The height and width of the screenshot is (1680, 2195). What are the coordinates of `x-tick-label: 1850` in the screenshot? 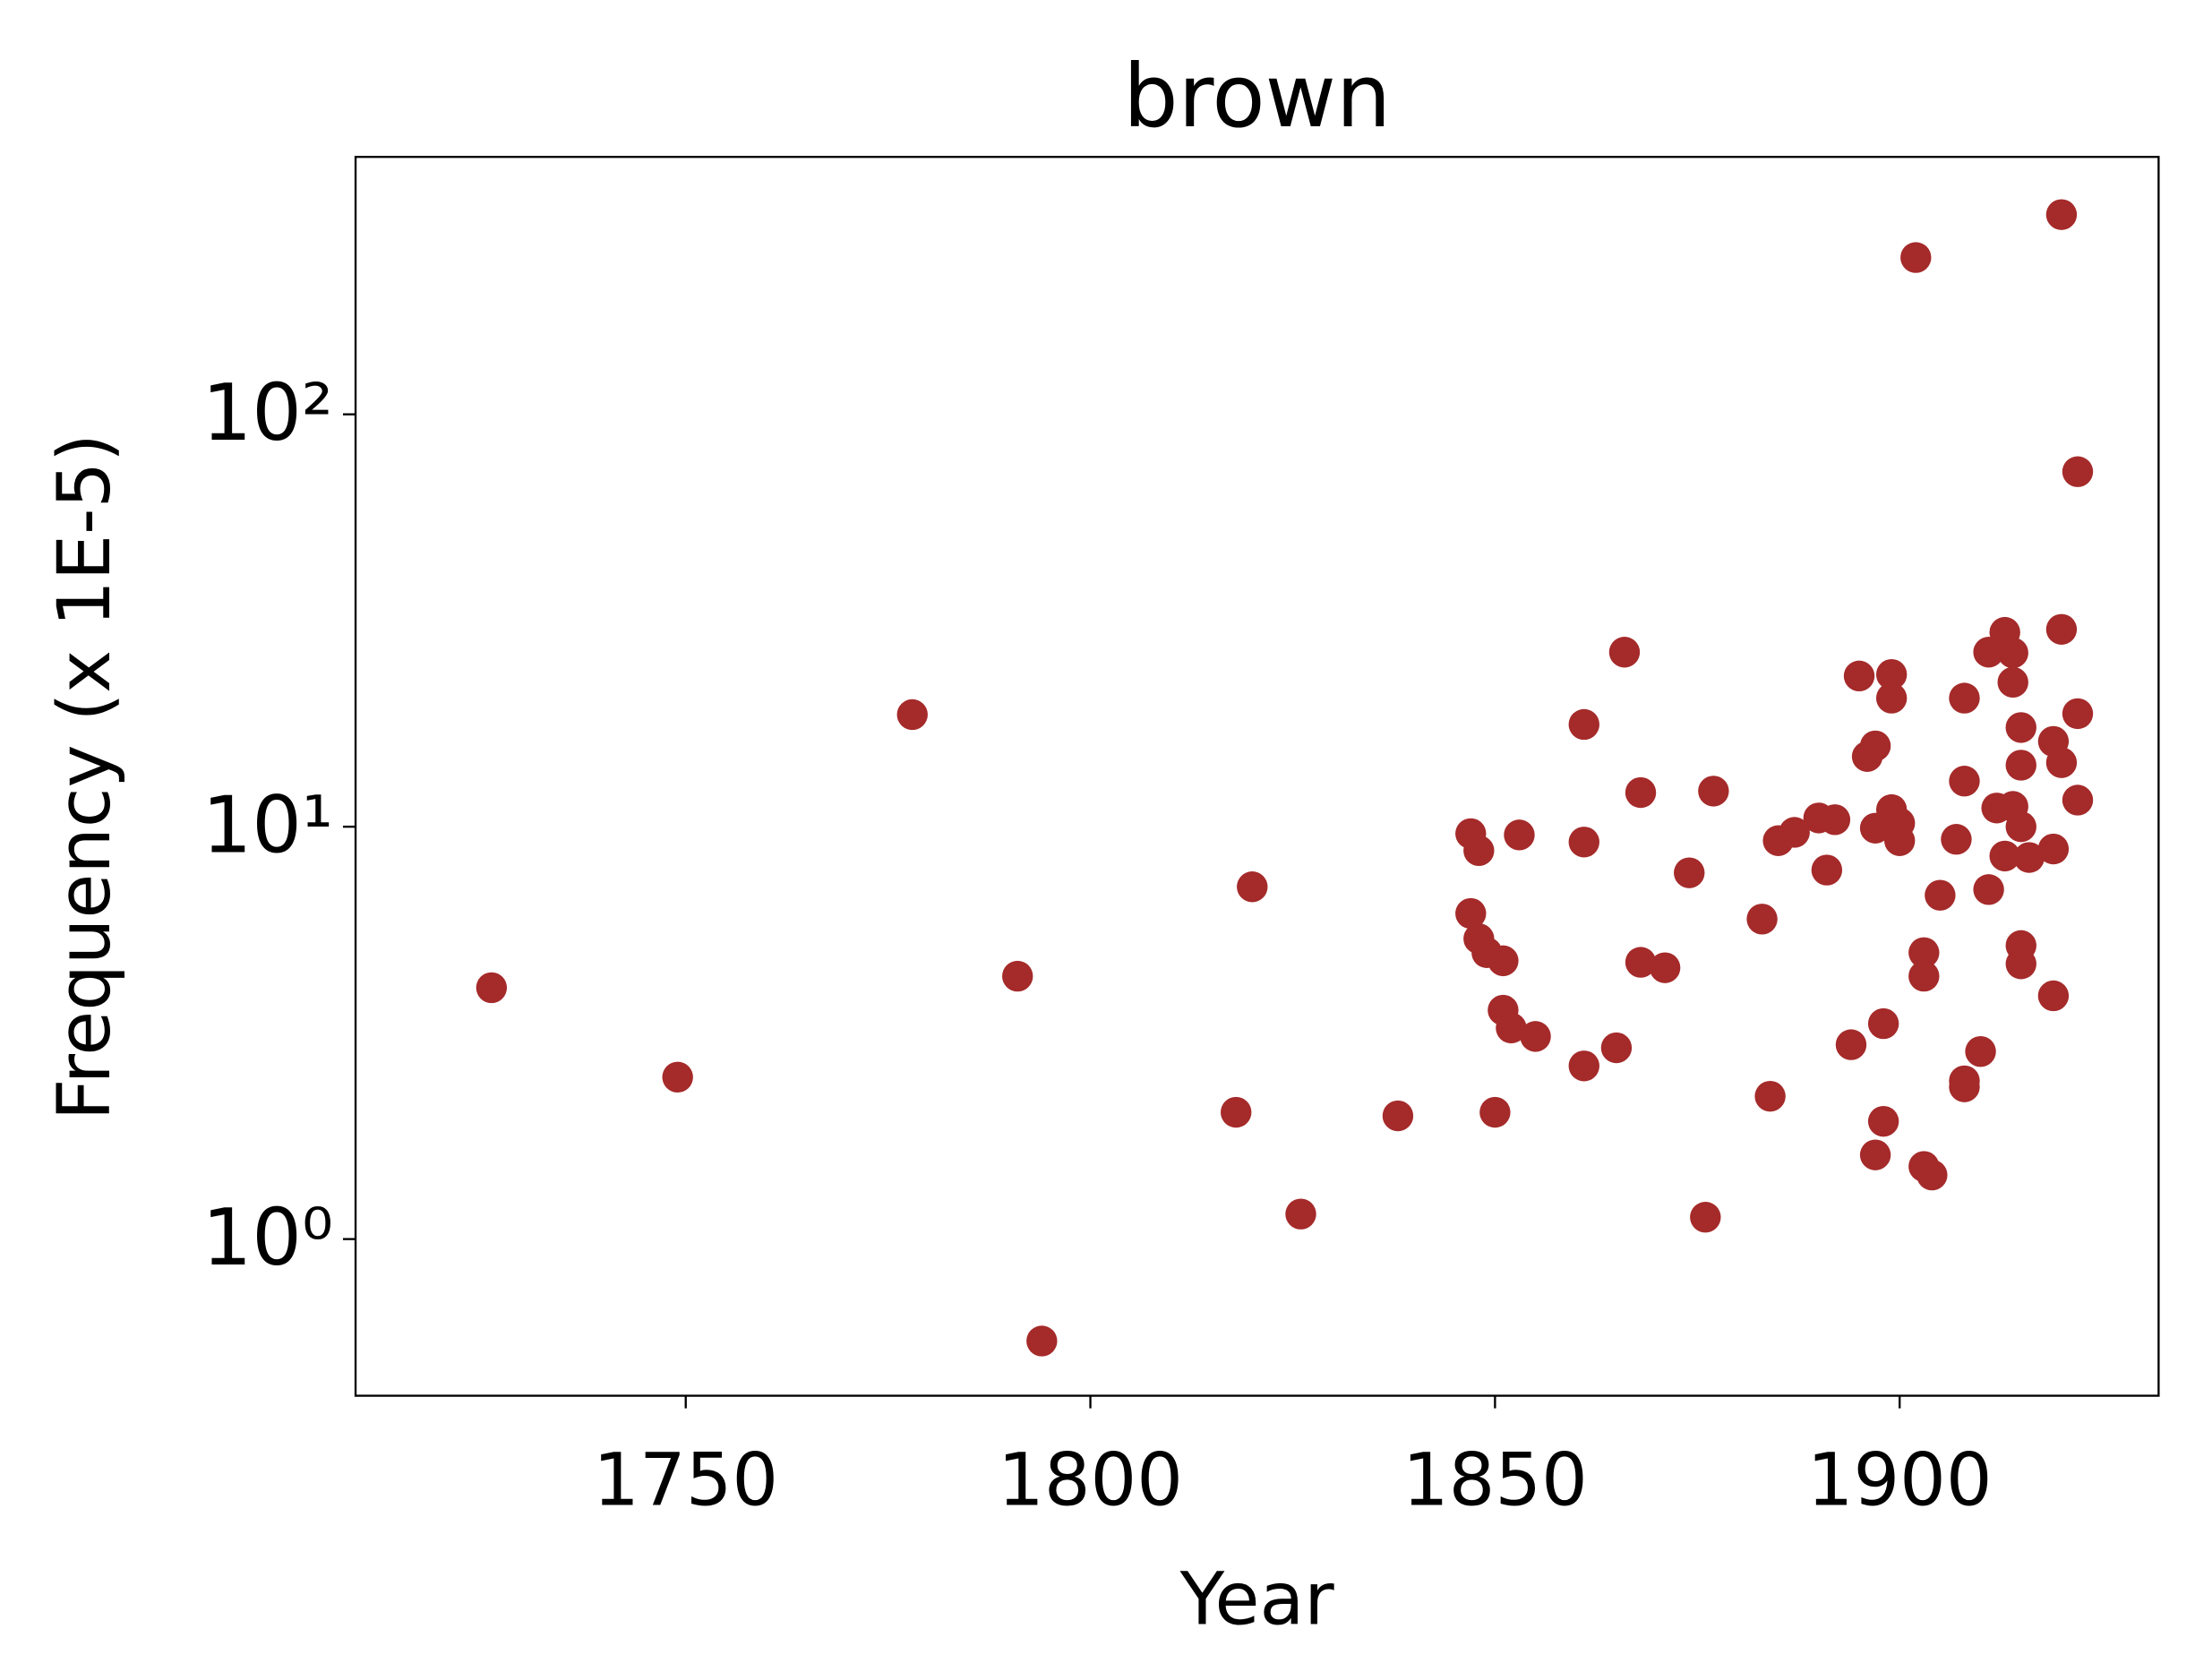 It's located at (1495, 1480).